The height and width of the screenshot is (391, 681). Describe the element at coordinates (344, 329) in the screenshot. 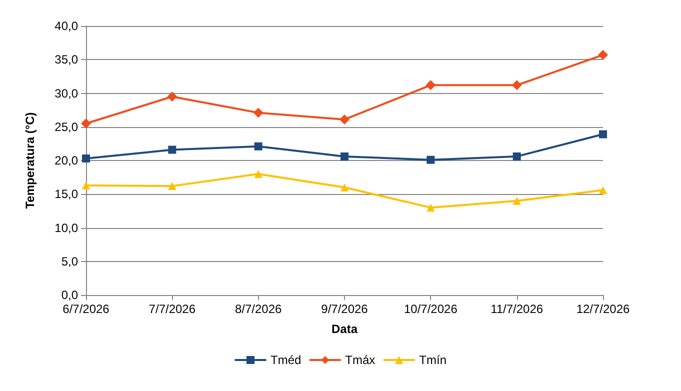

I see `x-axis-title: Data` at that location.